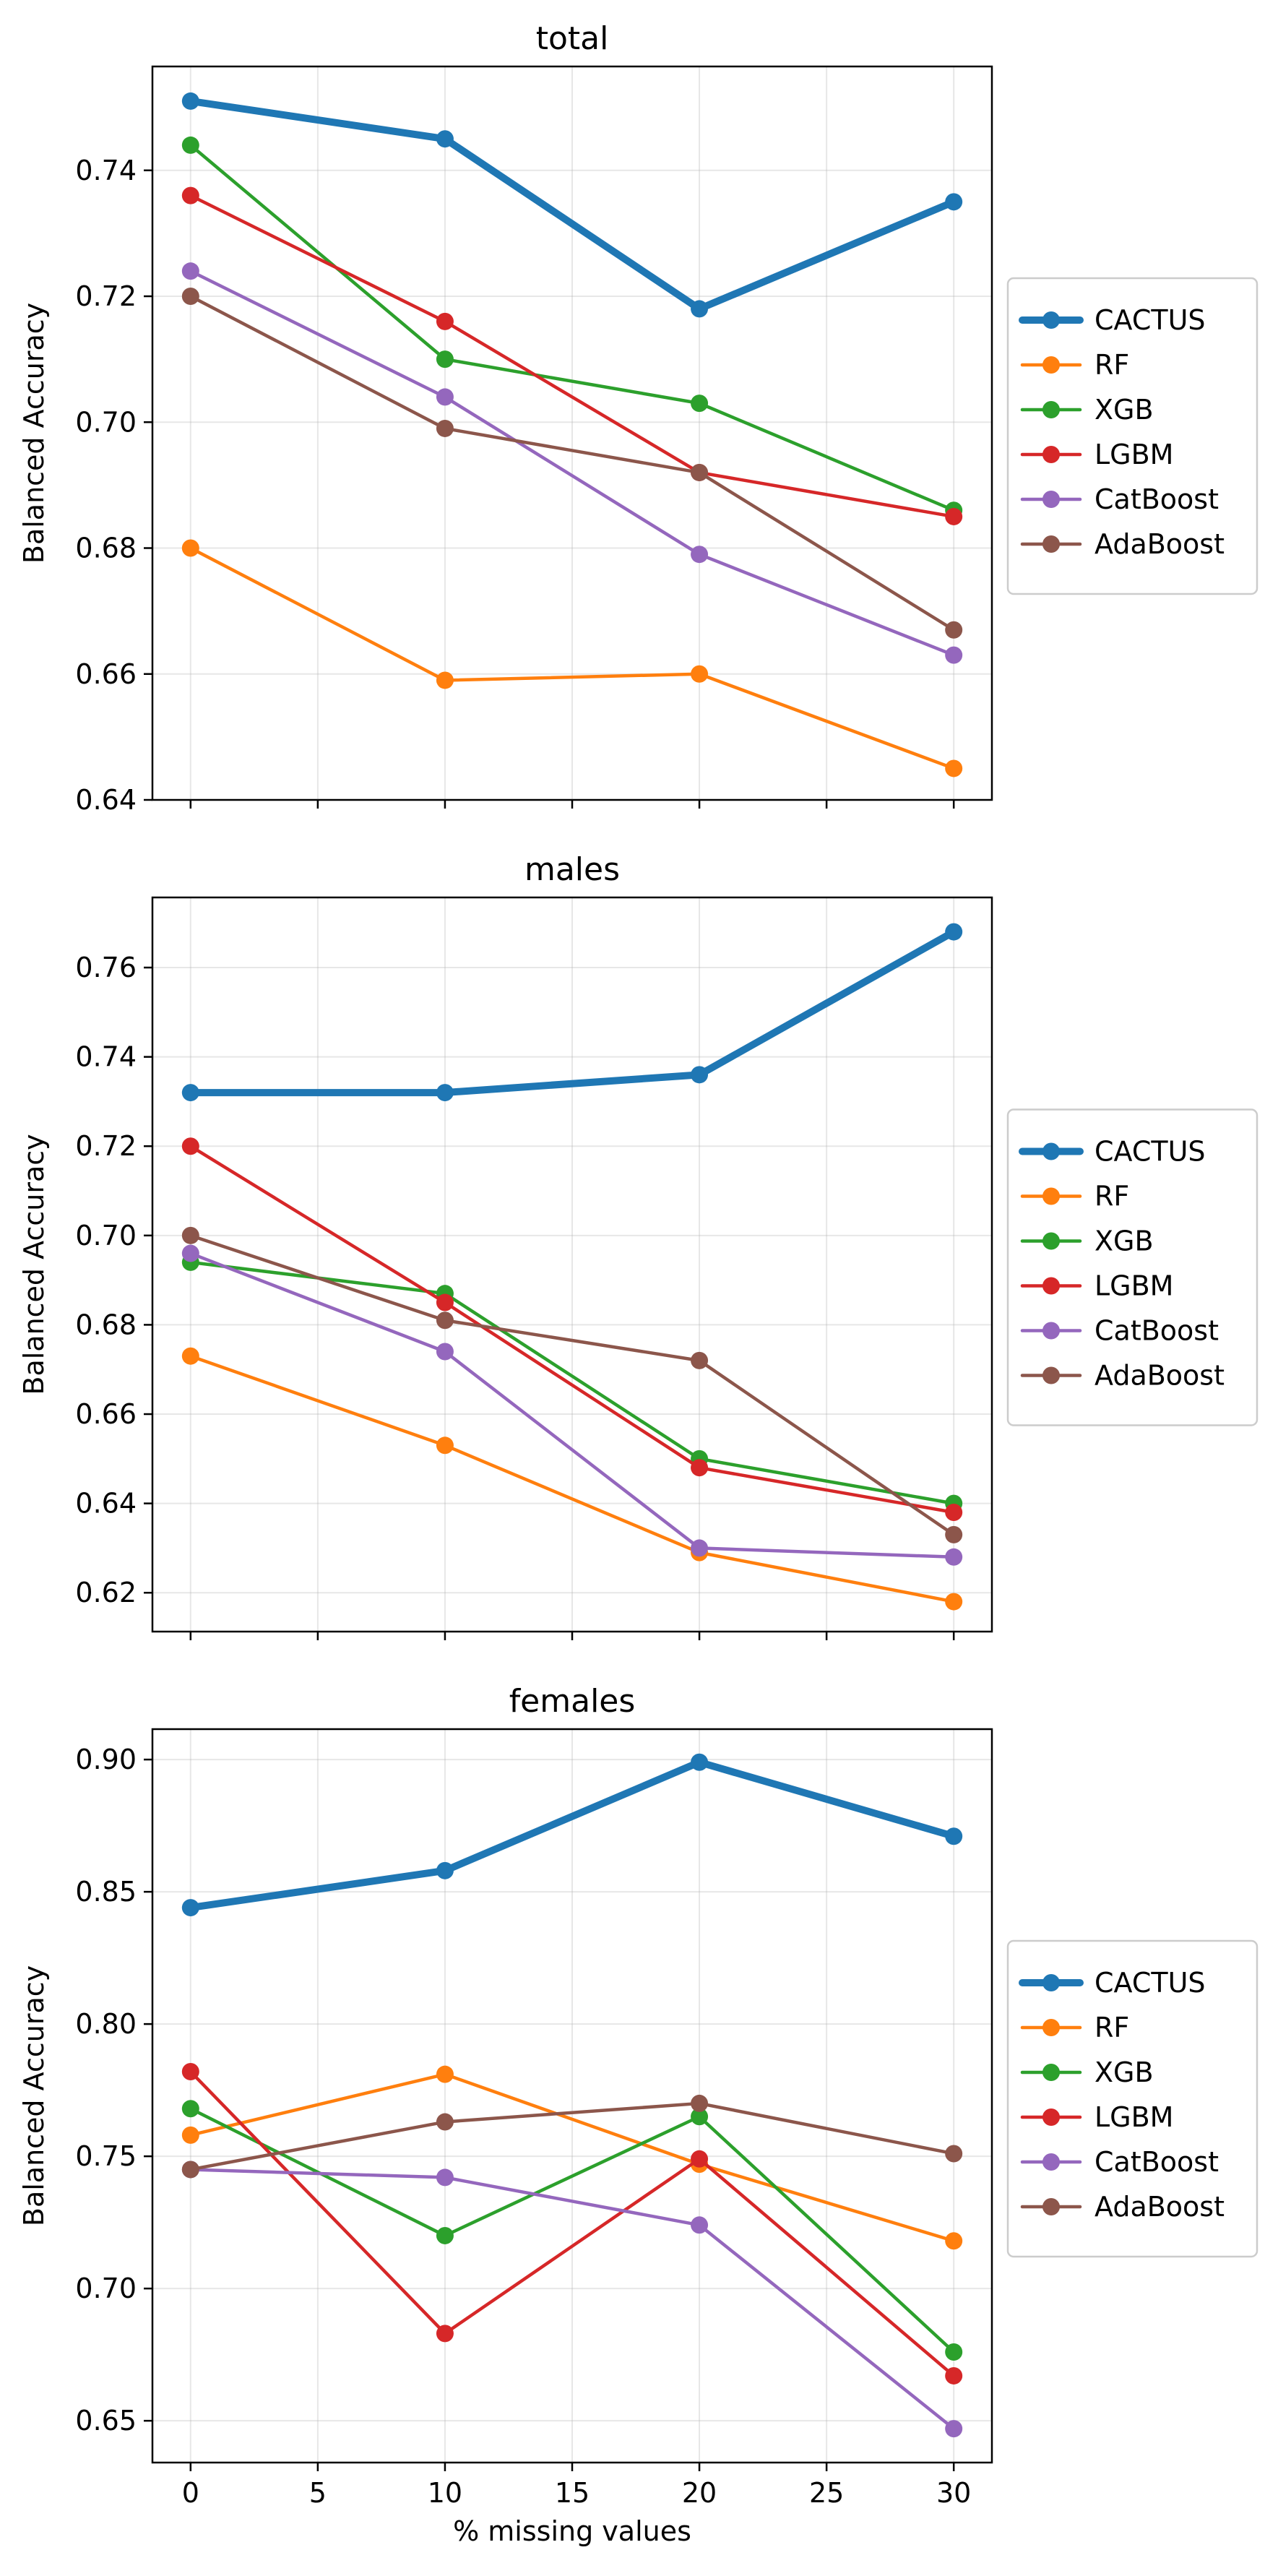 This screenshot has height=2576, width=1278. Describe the element at coordinates (106, 1592) in the screenshot. I see `y-tick-label: 0.62` at that location.